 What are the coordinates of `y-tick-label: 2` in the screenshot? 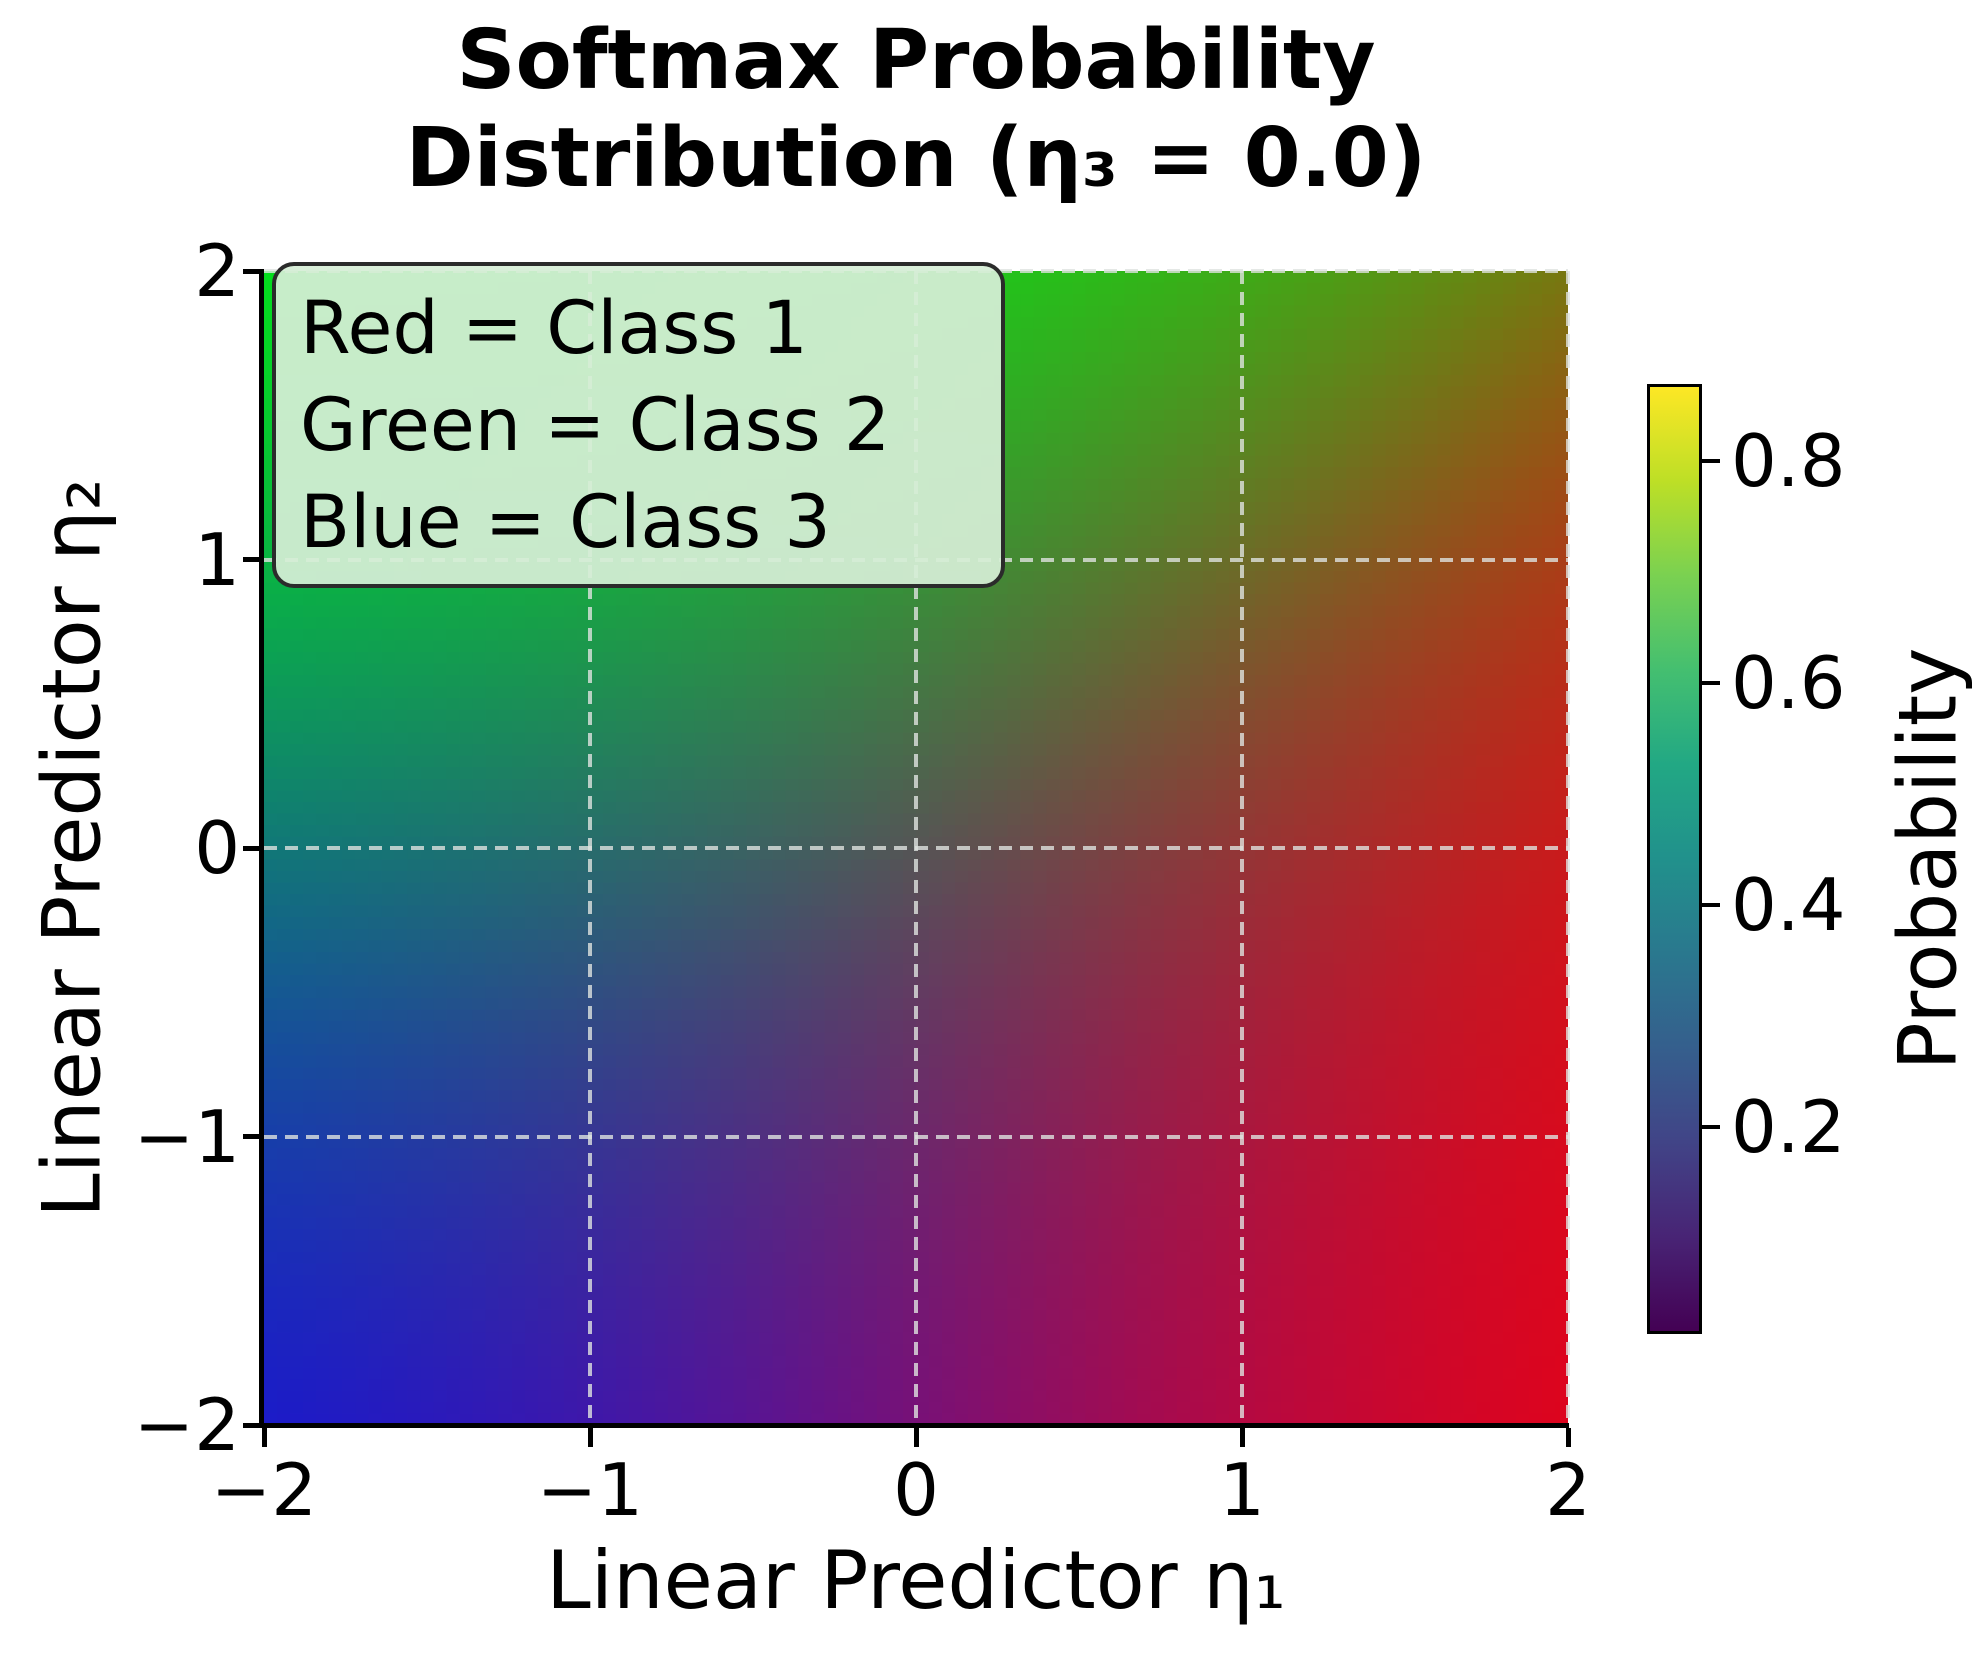 It's located at (217, 271).